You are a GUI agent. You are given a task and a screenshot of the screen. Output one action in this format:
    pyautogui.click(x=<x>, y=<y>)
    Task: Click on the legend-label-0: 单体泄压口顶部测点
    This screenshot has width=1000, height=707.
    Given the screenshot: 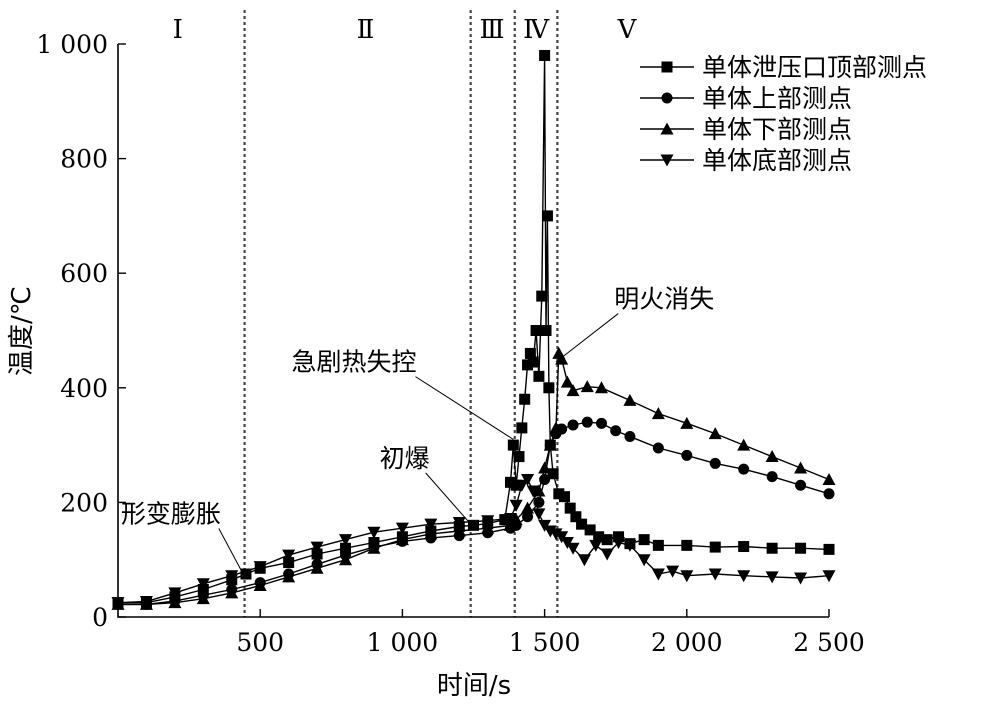 What is the action you would take?
    pyautogui.click(x=814, y=67)
    